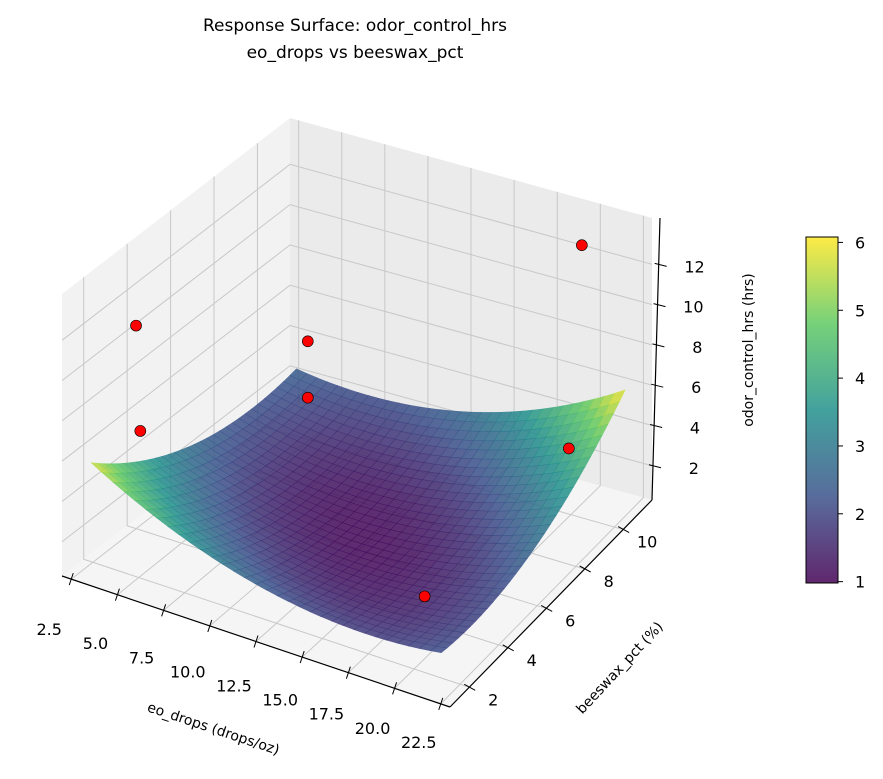  What do you see at coordinates (694, 266) in the screenshot?
I see `z-tick-label: 12` at bounding box center [694, 266].